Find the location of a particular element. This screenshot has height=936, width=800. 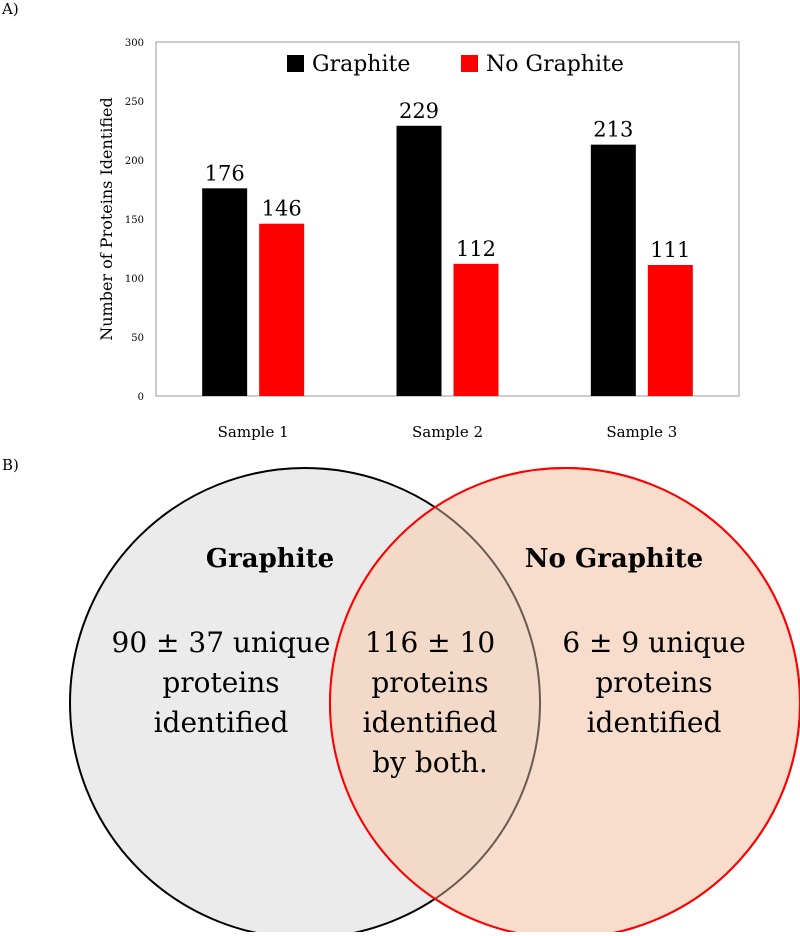

venn-overlap is located at coordinates (435, 702).